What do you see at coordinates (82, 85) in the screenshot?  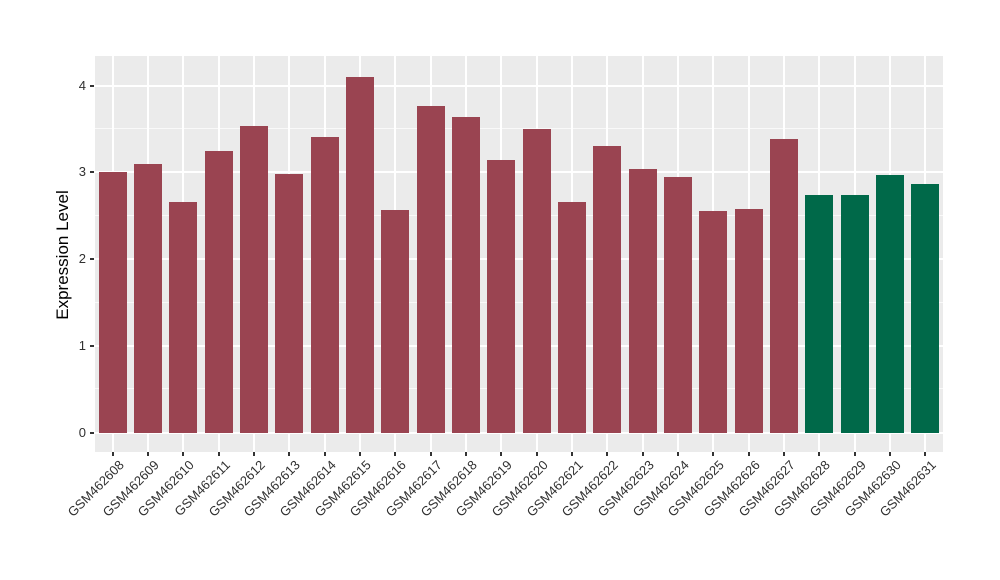 I see `y-tick-label: 4` at bounding box center [82, 85].